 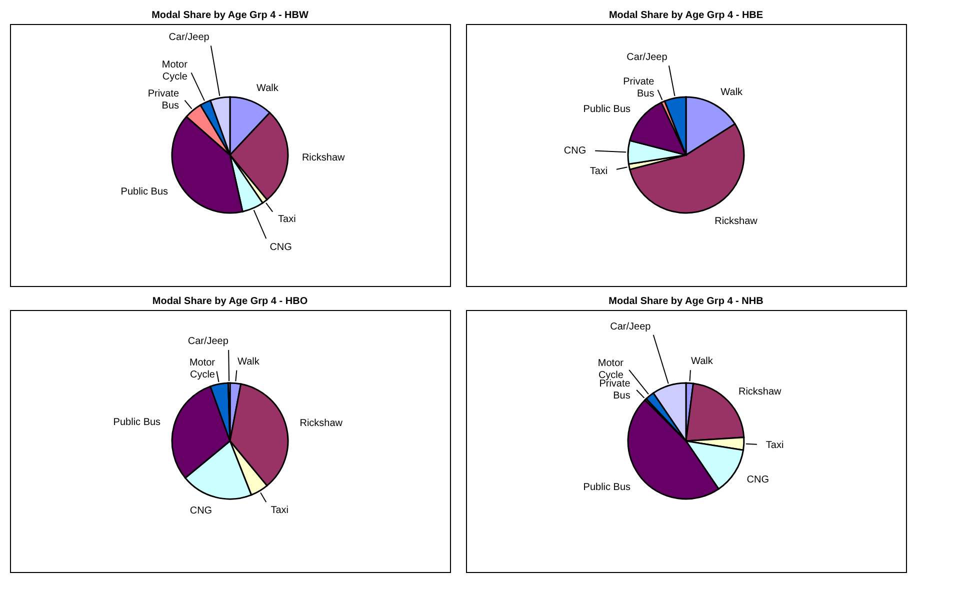 What do you see at coordinates (230, 301) in the screenshot?
I see `chart-title: Modal Share by Age Grp 4 - HBO` at bounding box center [230, 301].